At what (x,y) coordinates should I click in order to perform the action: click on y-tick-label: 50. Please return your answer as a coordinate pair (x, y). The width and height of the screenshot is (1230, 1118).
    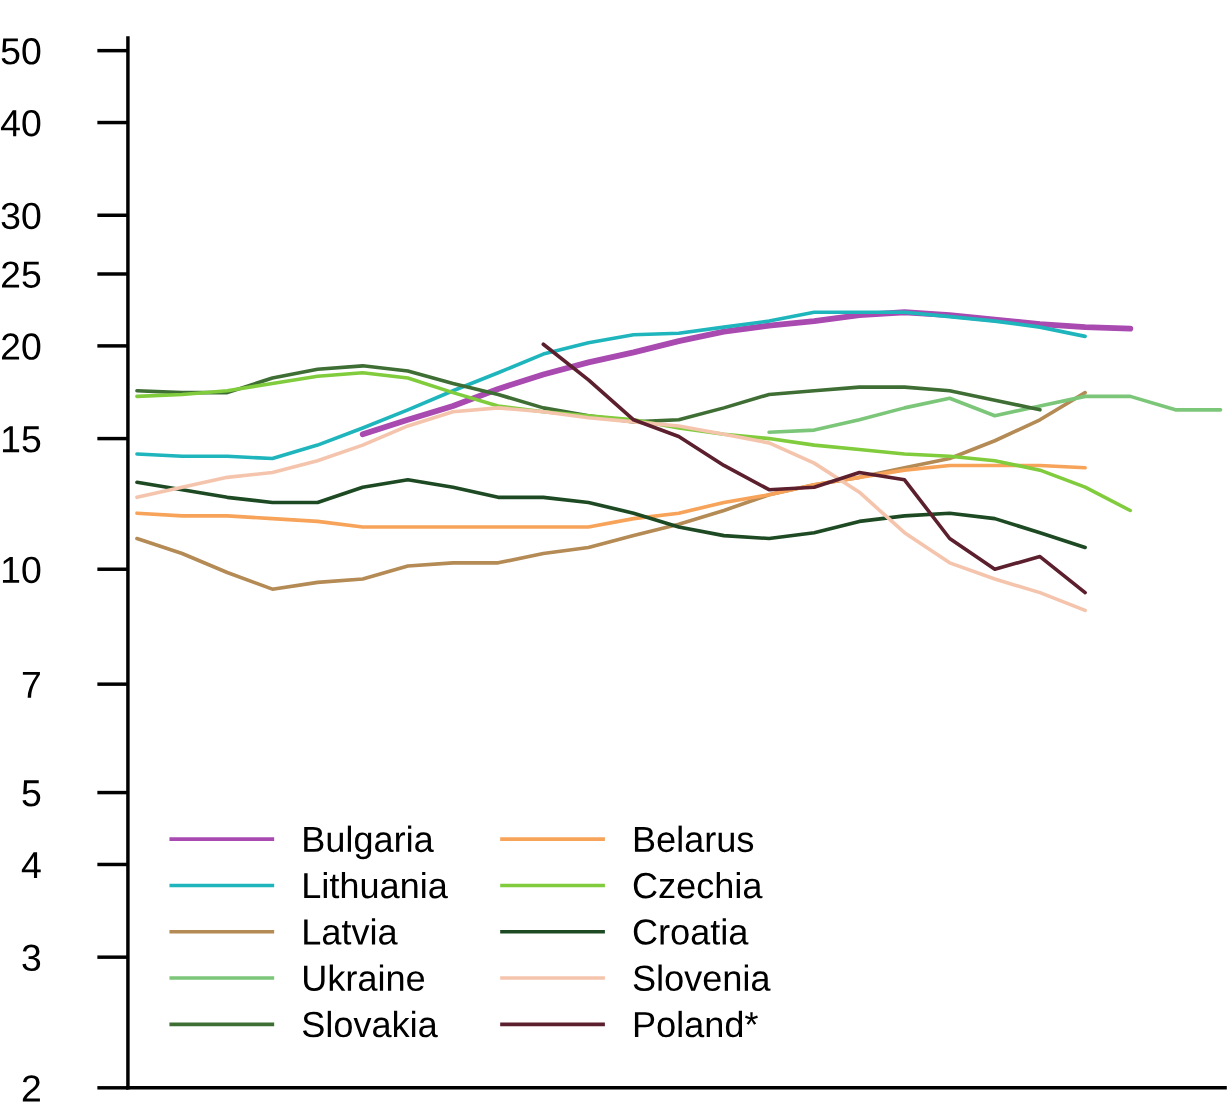
    Looking at the image, I should click on (21, 51).